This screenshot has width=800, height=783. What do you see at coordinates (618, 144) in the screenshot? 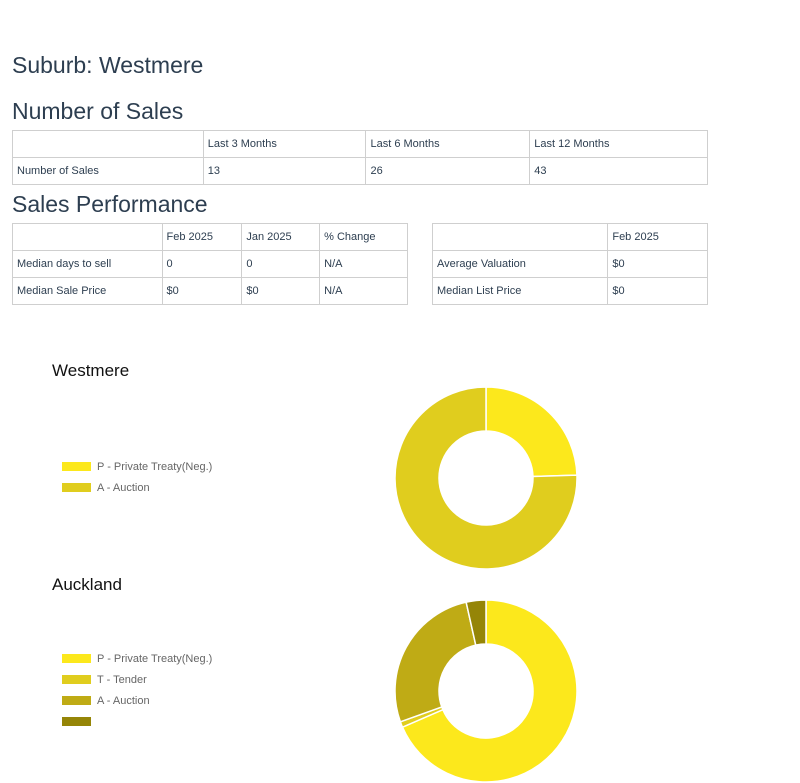
I see `table-header-cell: Last 12 Months` at bounding box center [618, 144].